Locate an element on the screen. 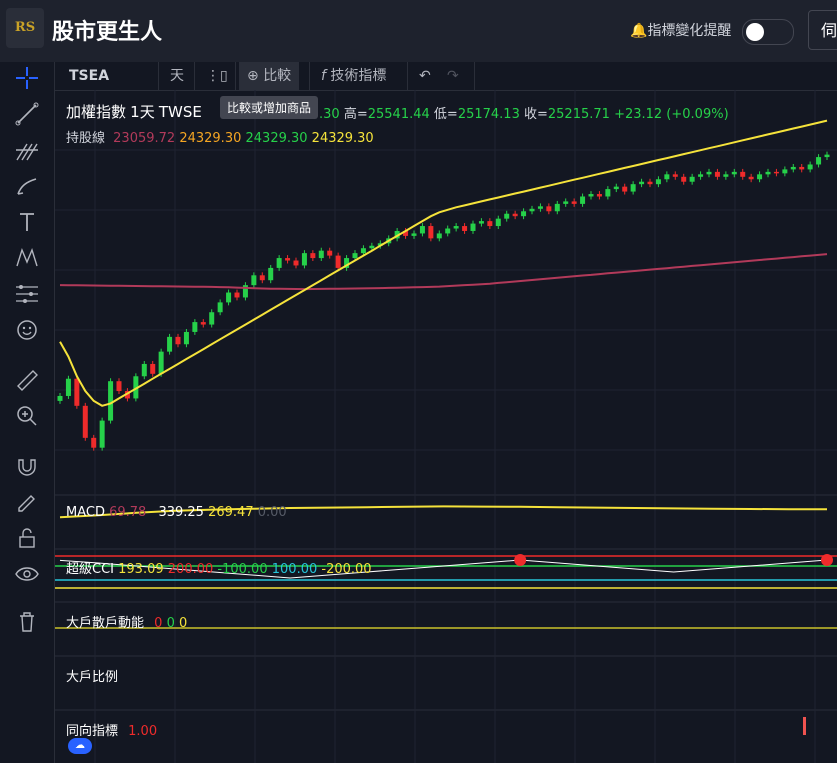  ruler-icon is located at coordinates (27, 380).